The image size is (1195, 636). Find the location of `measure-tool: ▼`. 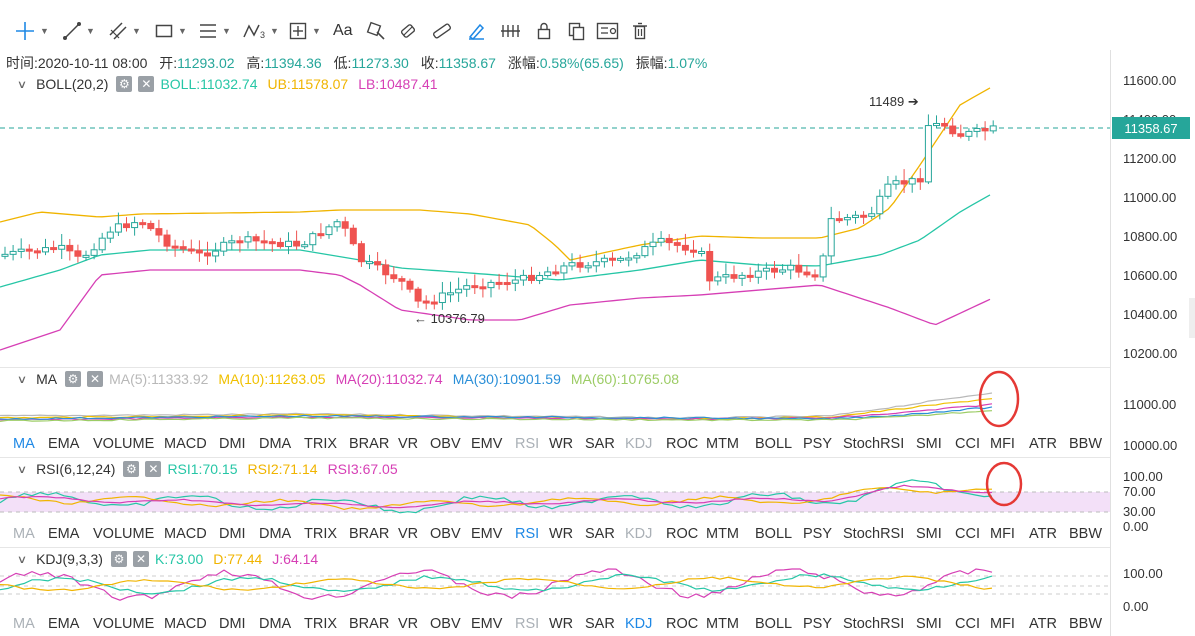

measure-tool: ▼ is located at coordinates (304, 31).